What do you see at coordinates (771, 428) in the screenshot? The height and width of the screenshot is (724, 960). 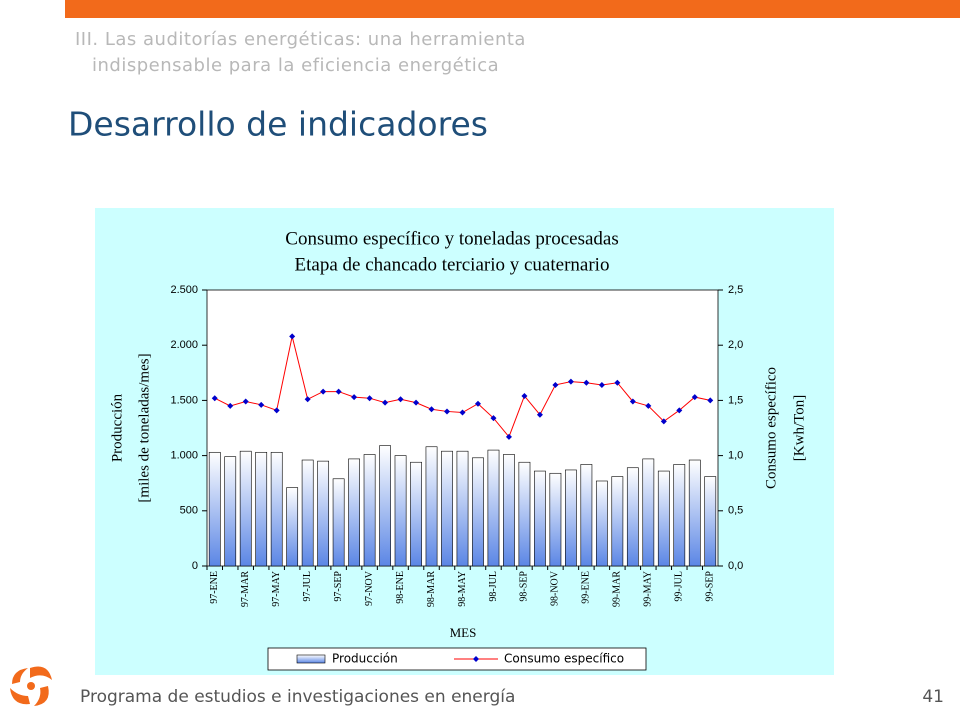 I see `y2-axis-label: Consumo específico` at bounding box center [771, 428].